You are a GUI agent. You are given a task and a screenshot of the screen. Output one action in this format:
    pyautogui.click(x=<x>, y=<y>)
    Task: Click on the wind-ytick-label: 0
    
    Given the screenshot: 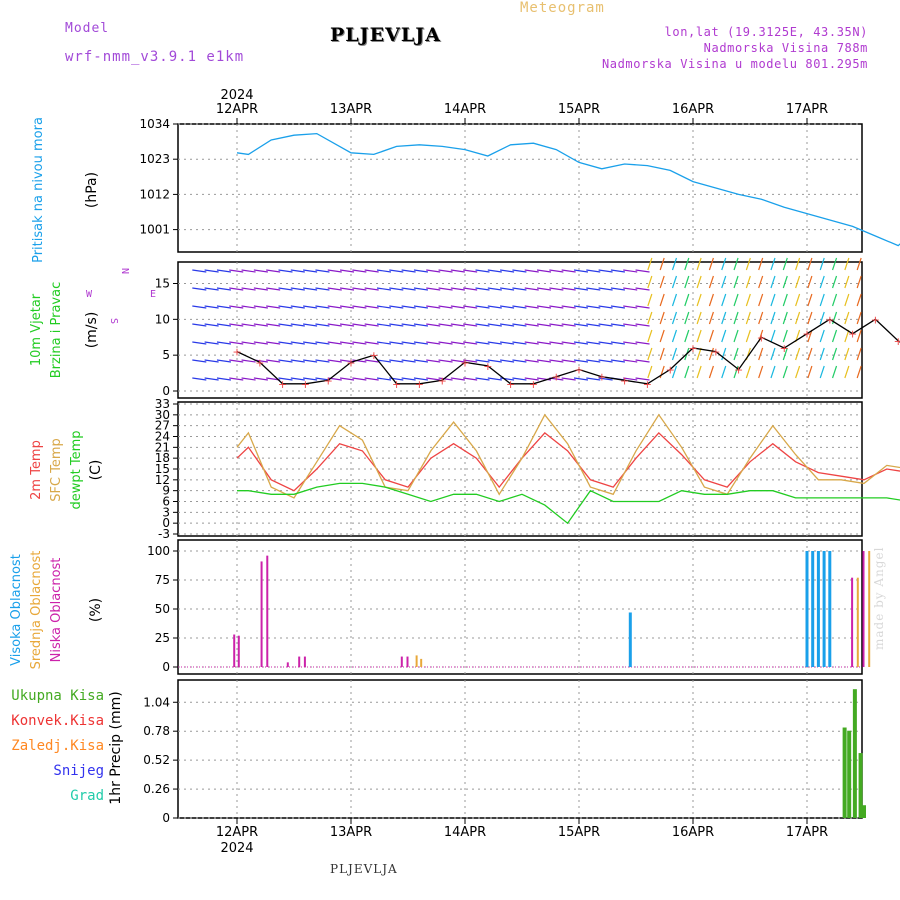 What is the action you would take?
    pyautogui.click(x=166, y=391)
    